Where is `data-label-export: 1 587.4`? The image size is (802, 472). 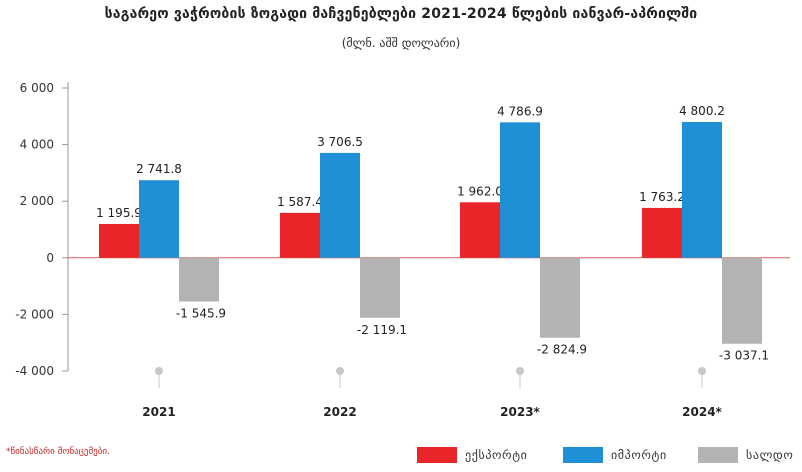 data-label-export: 1 587.4 is located at coordinates (300, 202).